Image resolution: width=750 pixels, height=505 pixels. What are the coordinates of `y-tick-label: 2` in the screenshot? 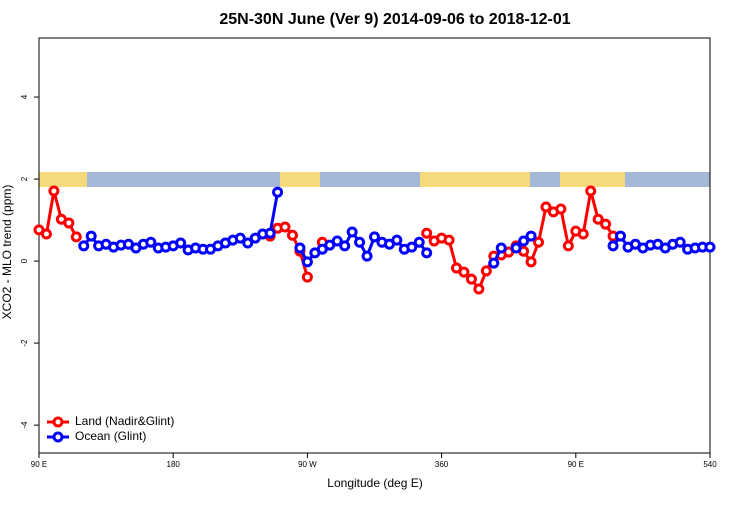 It's located at (24, 178).